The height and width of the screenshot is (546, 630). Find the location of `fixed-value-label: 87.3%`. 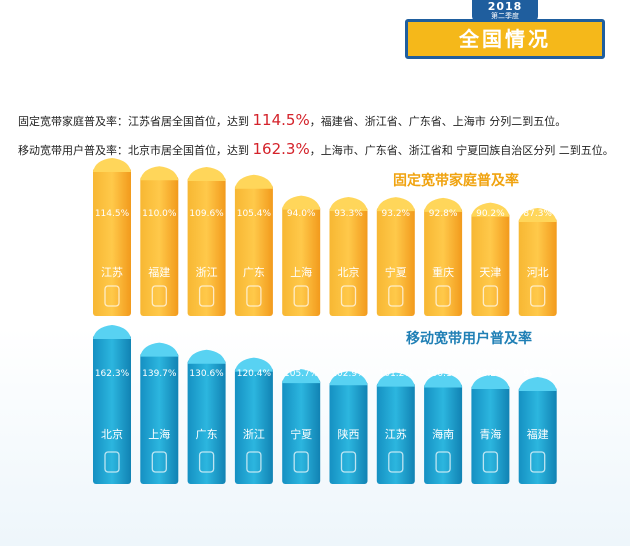

fixed-value-label: 87.3% is located at coordinates (537, 214).